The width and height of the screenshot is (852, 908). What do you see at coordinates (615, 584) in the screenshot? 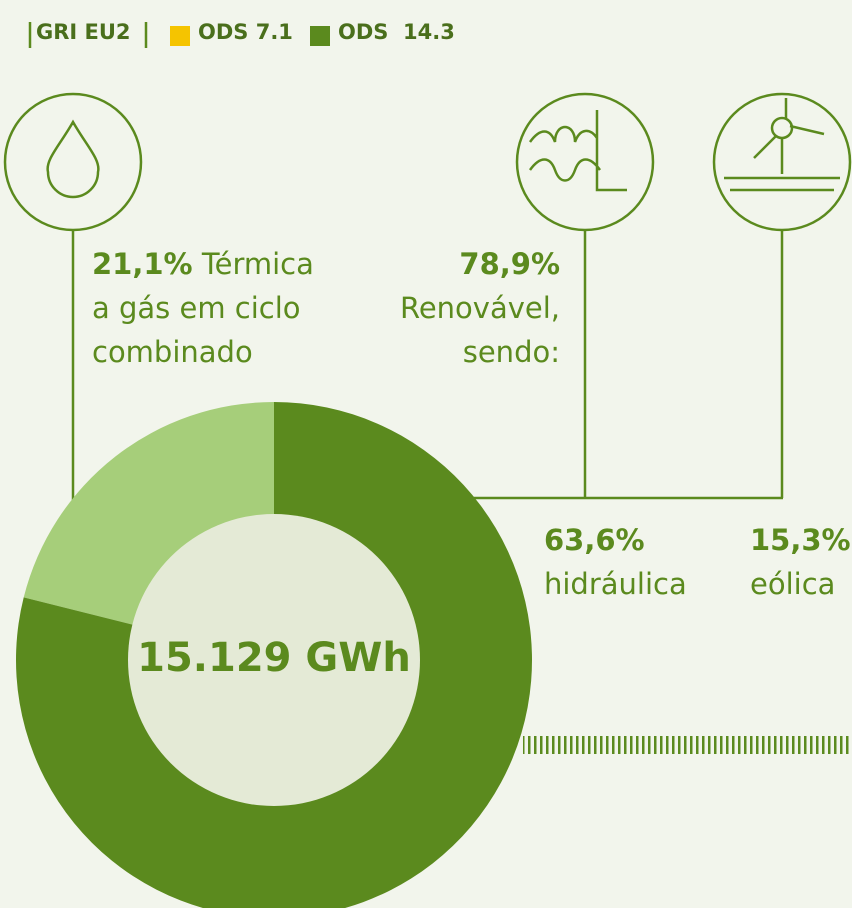
I see `category-label: hidráulica` at bounding box center [615, 584].